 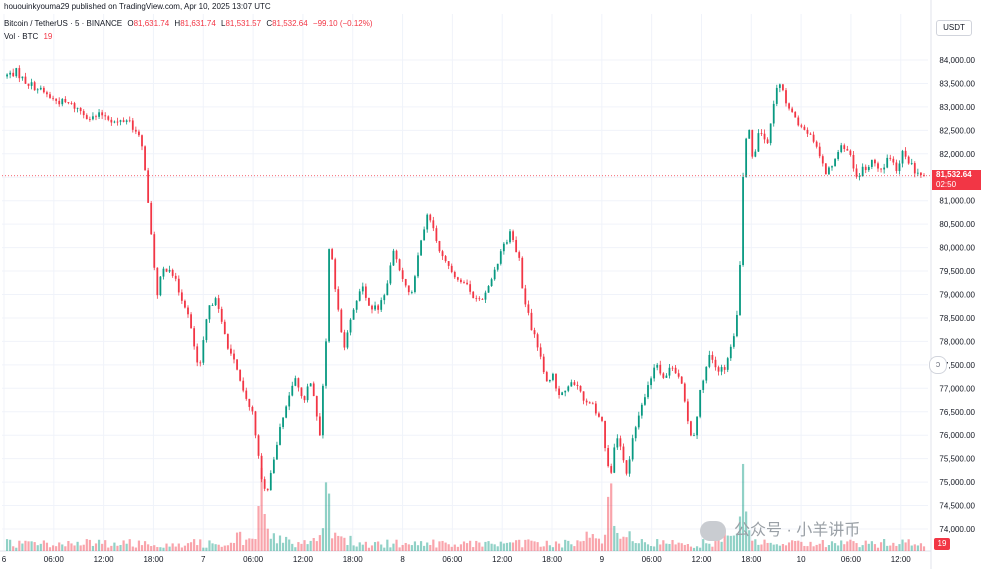 I want to click on symbol-label: Bitcoin / TetherUS · 5 · BINANCE, so click(x=63, y=23).